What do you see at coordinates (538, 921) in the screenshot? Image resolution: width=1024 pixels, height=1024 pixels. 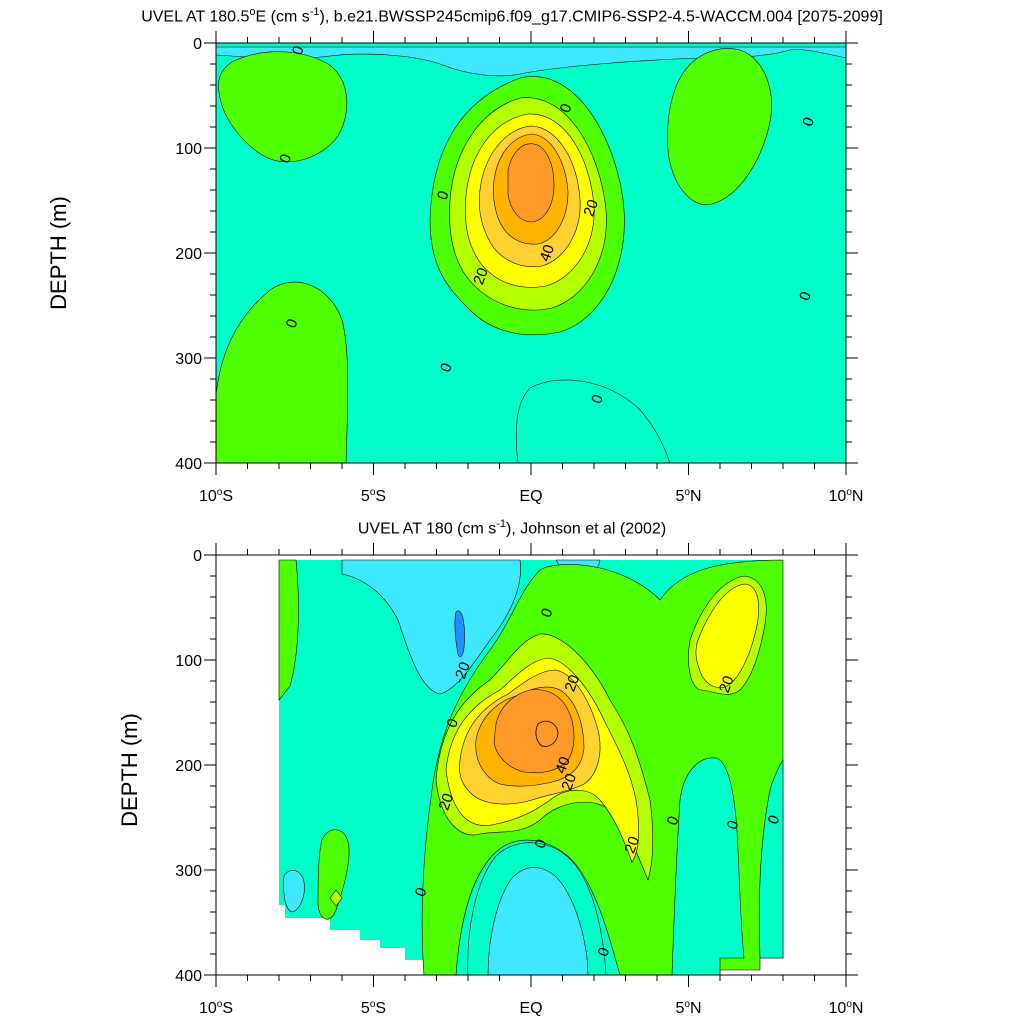 I see `field-obs-cyan-bottom-core` at bounding box center [538, 921].